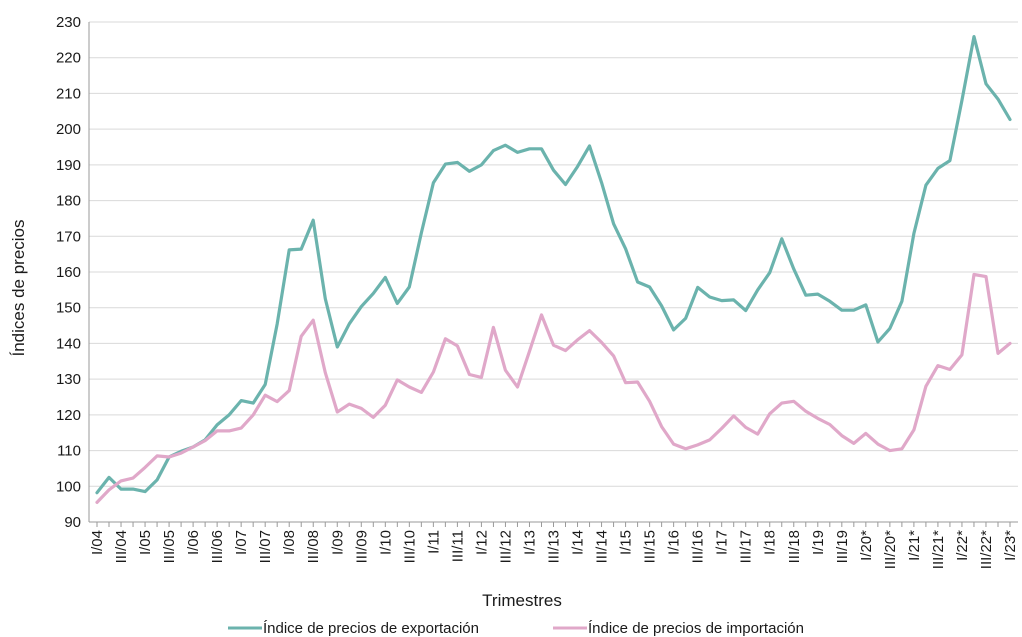  I want to click on x-tick-label: I/10, so click(385, 542).